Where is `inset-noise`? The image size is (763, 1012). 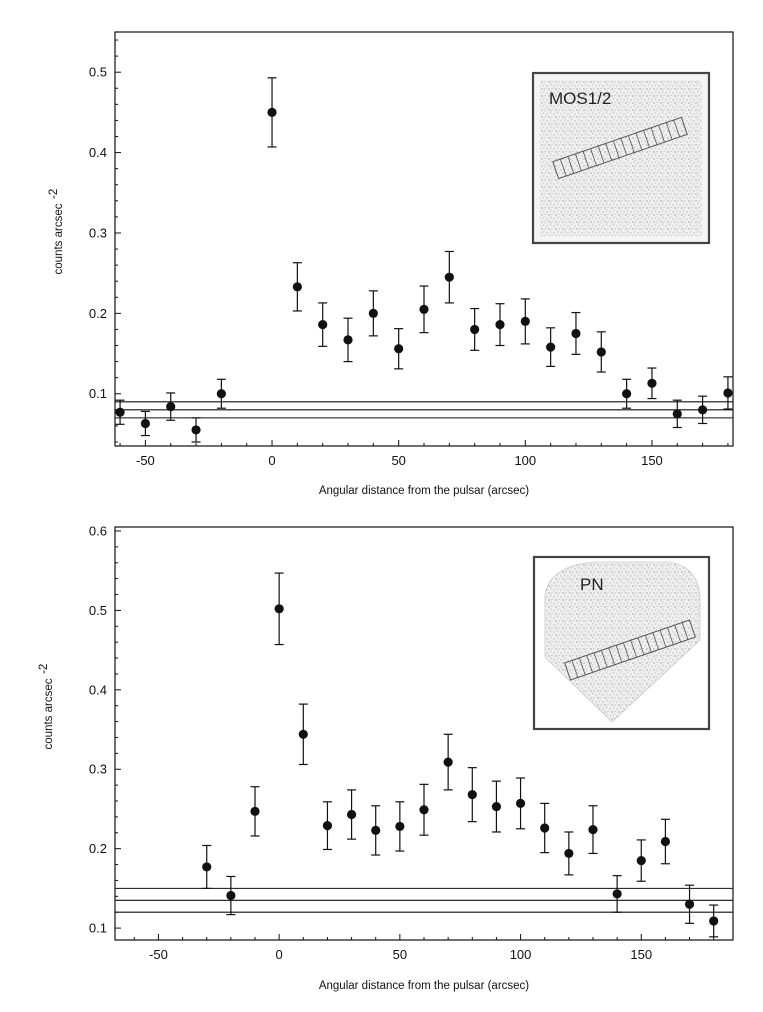 inset-noise is located at coordinates (621, 158).